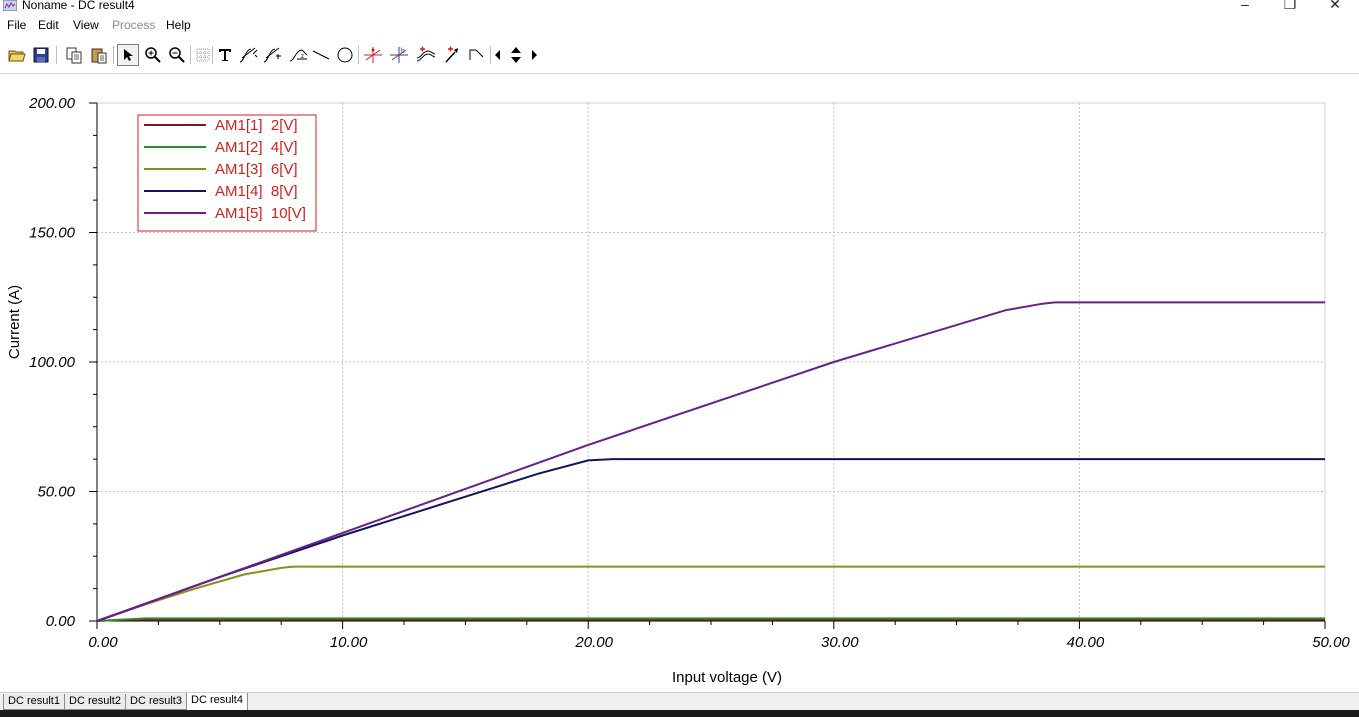  Describe the element at coordinates (256, 125) in the screenshot. I see `legend-label-1: AM1[1] 2[V]` at that location.